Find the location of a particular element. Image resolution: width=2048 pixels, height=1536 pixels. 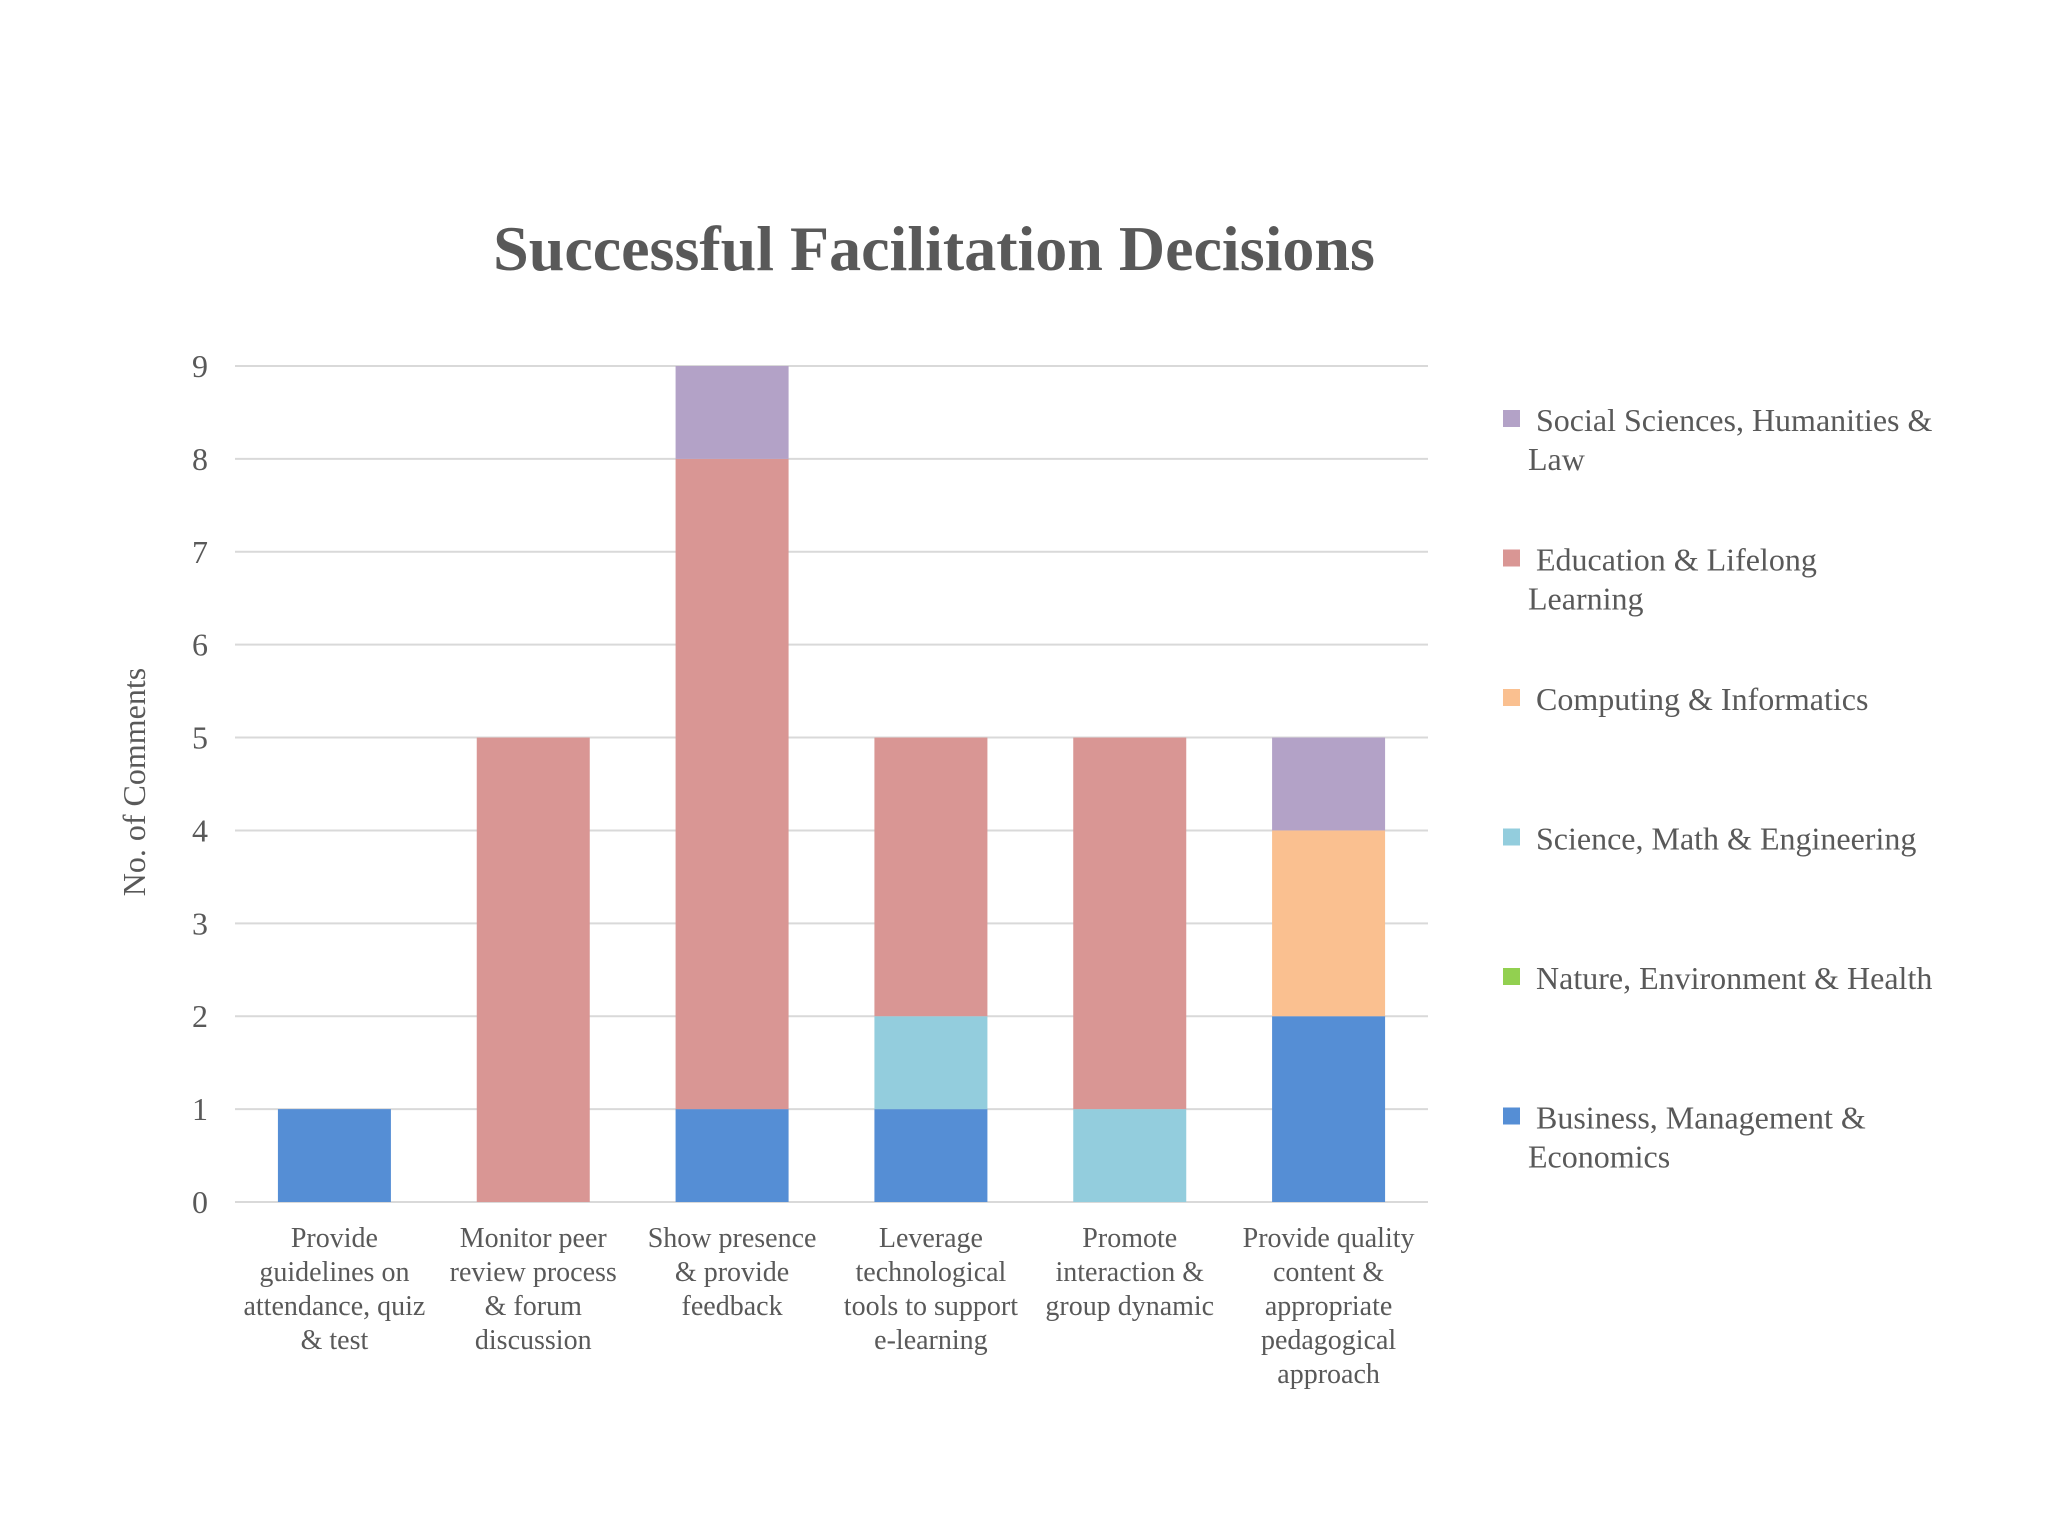

legend-item: Education & Lifelong Learning is located at coordinates (1660, 579).